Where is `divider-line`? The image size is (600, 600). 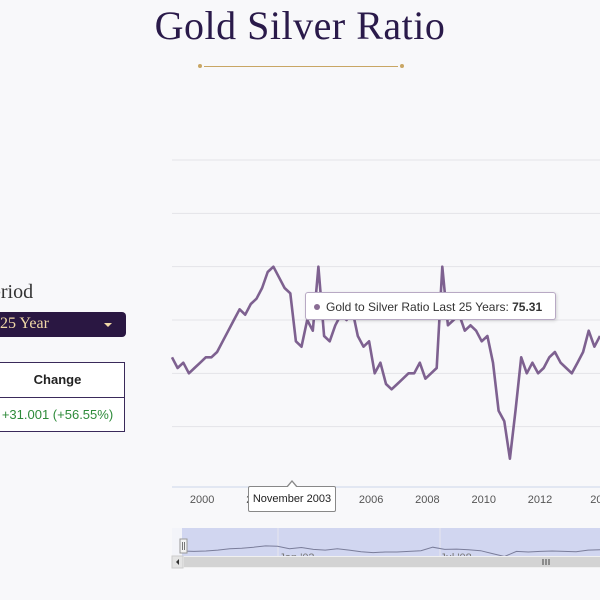 divider-line is located at coordinates (301, 66).